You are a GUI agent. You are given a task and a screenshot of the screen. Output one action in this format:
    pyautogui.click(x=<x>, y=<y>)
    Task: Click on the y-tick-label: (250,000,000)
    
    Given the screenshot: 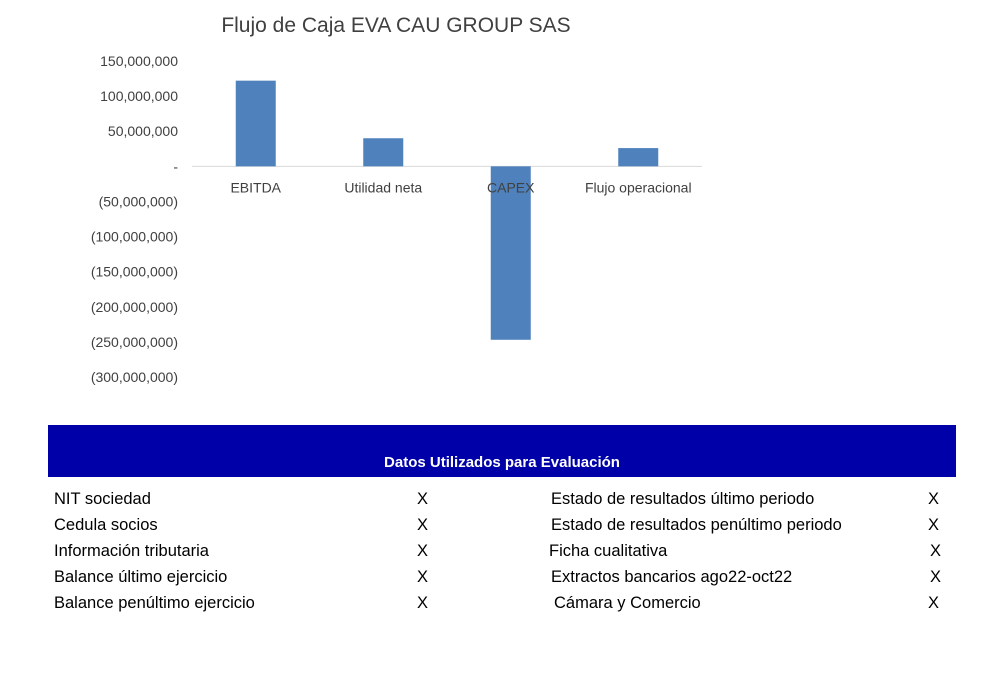 What is the action you would take?
    pyautogui.click(x=134, y=342)
    